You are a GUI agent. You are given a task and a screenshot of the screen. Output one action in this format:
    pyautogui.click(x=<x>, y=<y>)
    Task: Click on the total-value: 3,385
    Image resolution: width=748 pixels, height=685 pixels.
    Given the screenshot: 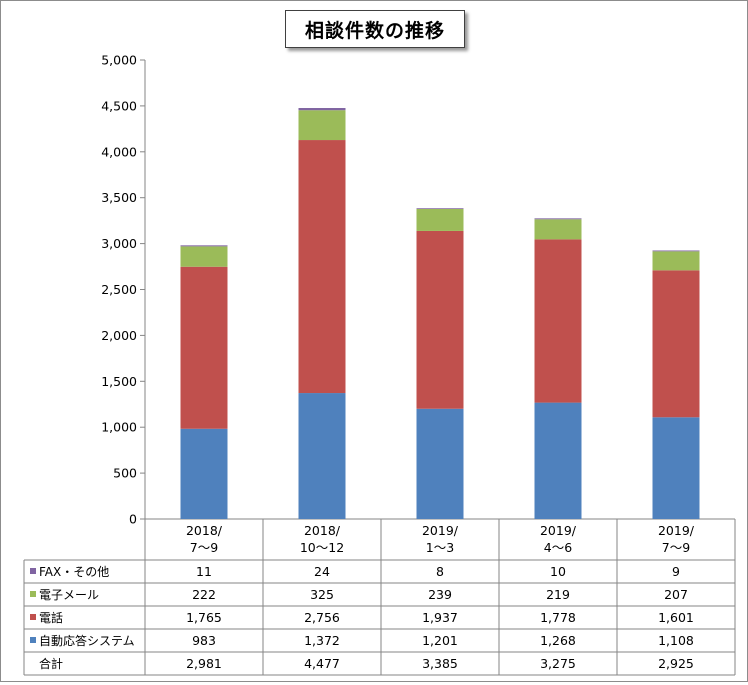 What is the action you would take?
    pyautogui.click(x=440, y=663)
    